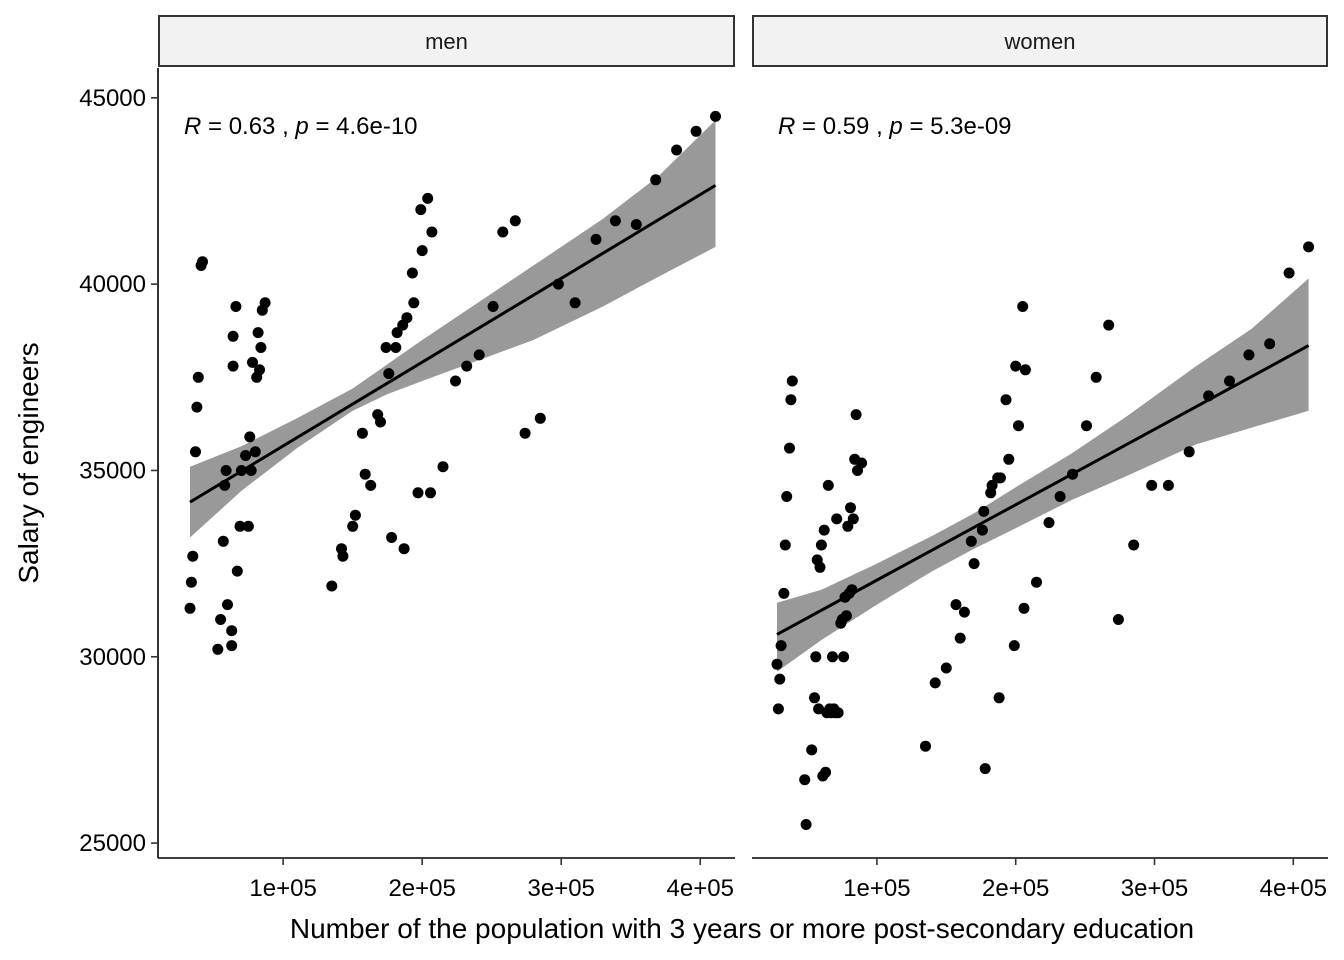 The width and height of the screenshot is (1344, 960). Describe the element at coordinates (112, 843) in the screenshot. I see `y-tick-label: 25000` at that location.